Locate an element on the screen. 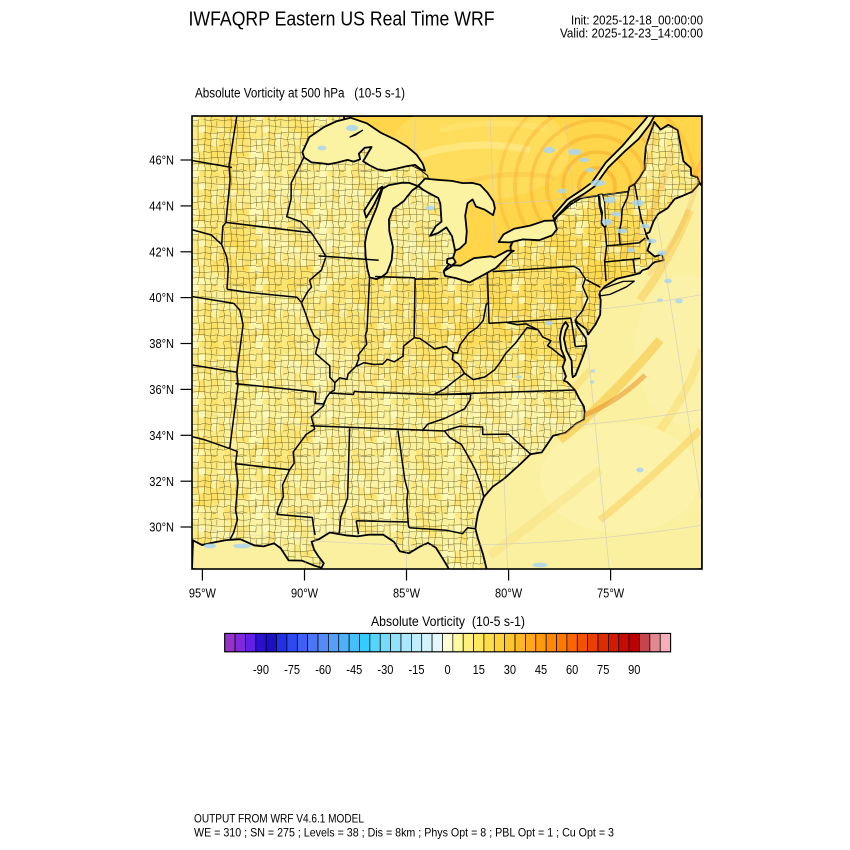 This screenshot has width=850, height=850. svg-text:IWFAQRP Eastern US Real Time W: IWFAQRP Eastern US Real Time WRF is located at coordinates (342, 18).